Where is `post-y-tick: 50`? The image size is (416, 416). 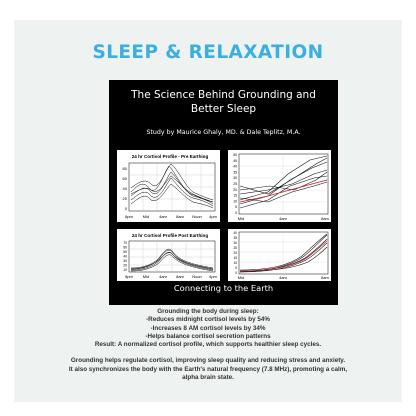
post-y-tick: 50 is located at coordinates (125, 252).